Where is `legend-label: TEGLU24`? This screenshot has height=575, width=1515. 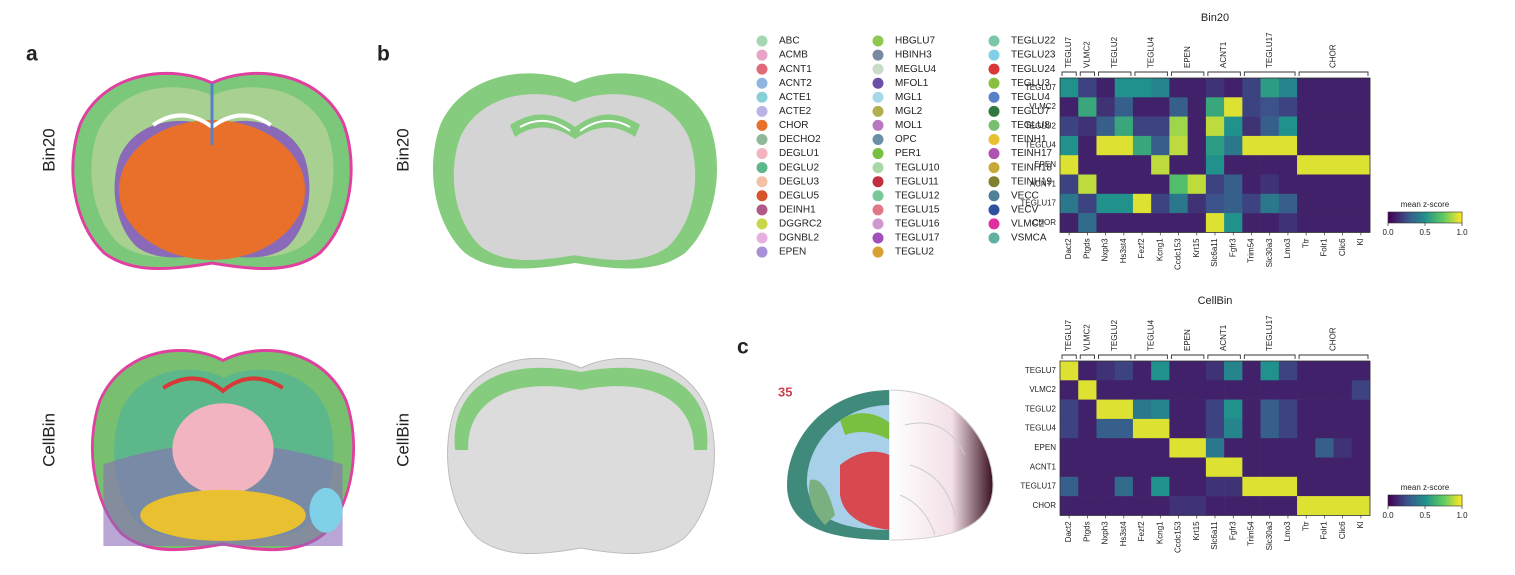
legend-label: TEGLU24 is located at coordinates (1033, 69).